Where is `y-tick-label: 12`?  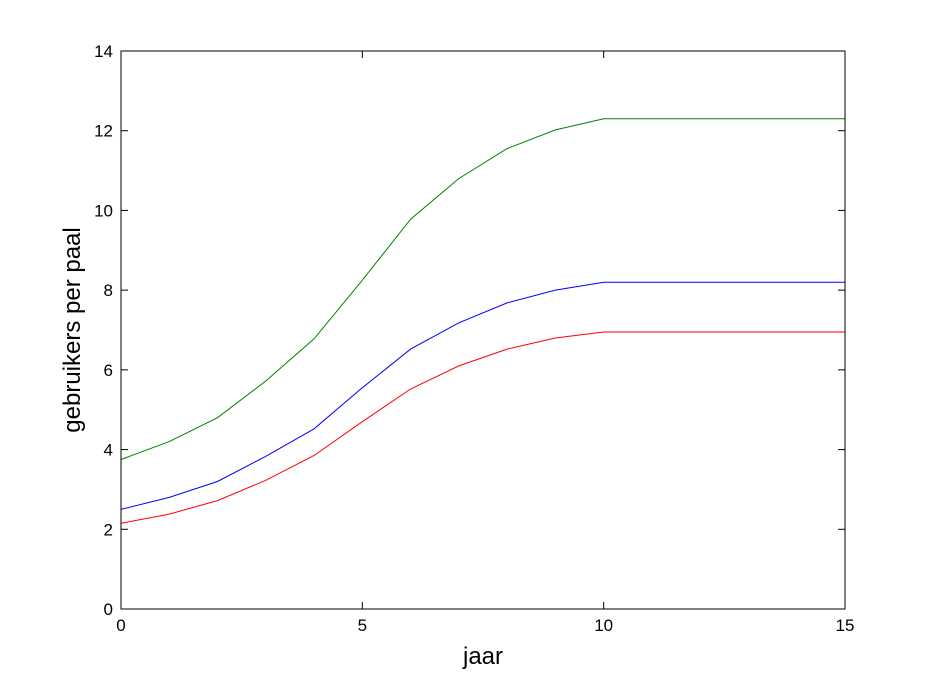
y-tick-label: 12 is located at coordinates (103, 131).